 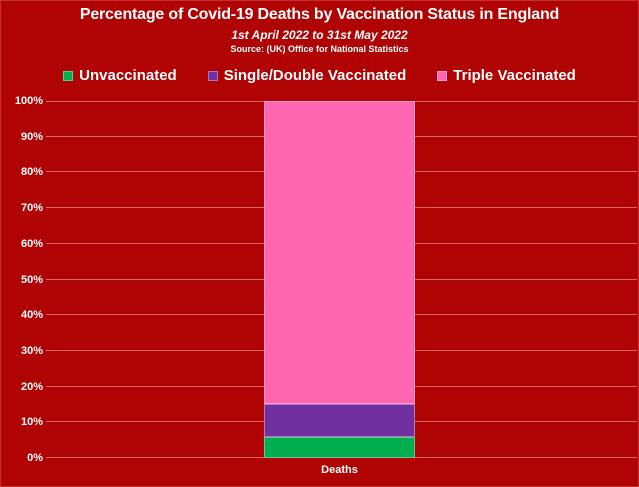 What do you see at coordinates (31, 208) in the screenshot?
I see `y-tick-label: 70%` at bounding box center [31, 208].